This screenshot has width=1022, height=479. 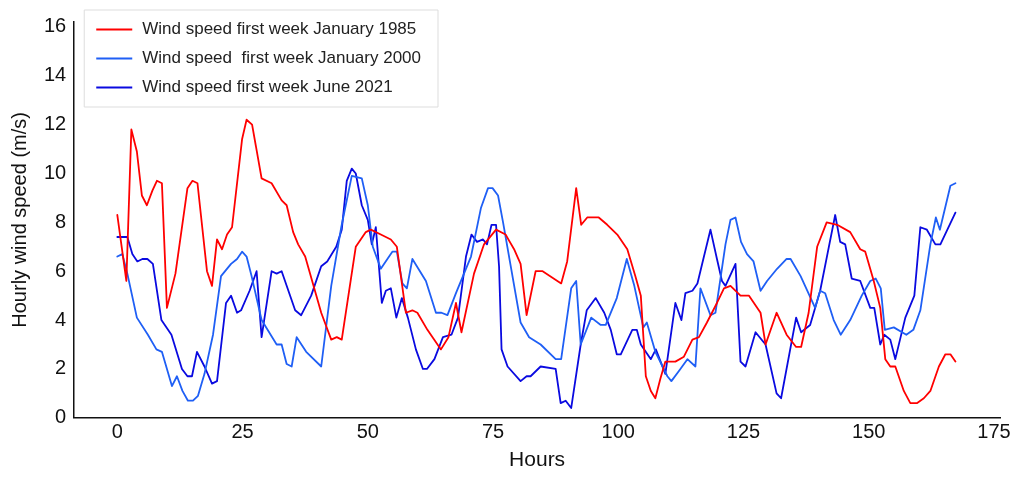 What do you see at coordinates (267, 87) in the screenshot?
I see `legend-label: Wind speed first week June 2021` at bounding box center [267, 87].